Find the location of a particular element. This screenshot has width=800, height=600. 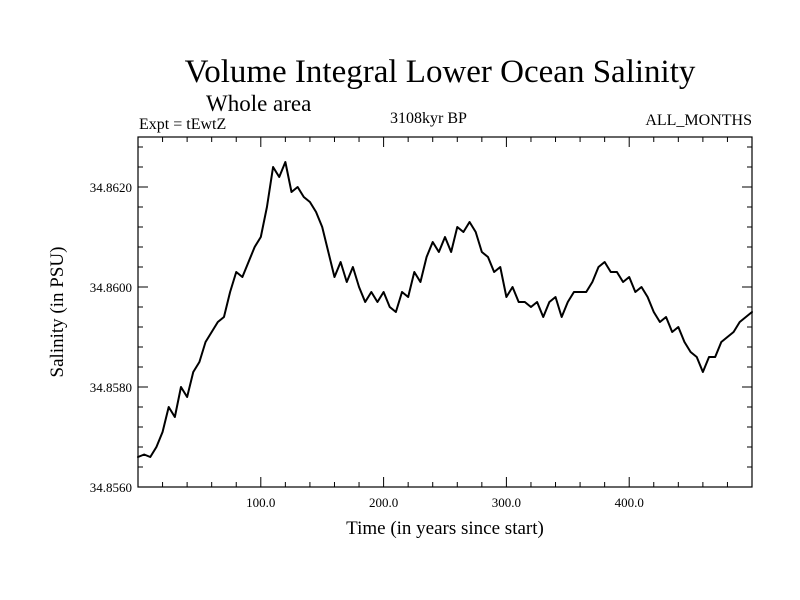

y-axis-label: Salinity (in PSU) is located at coordinates (57, 312).